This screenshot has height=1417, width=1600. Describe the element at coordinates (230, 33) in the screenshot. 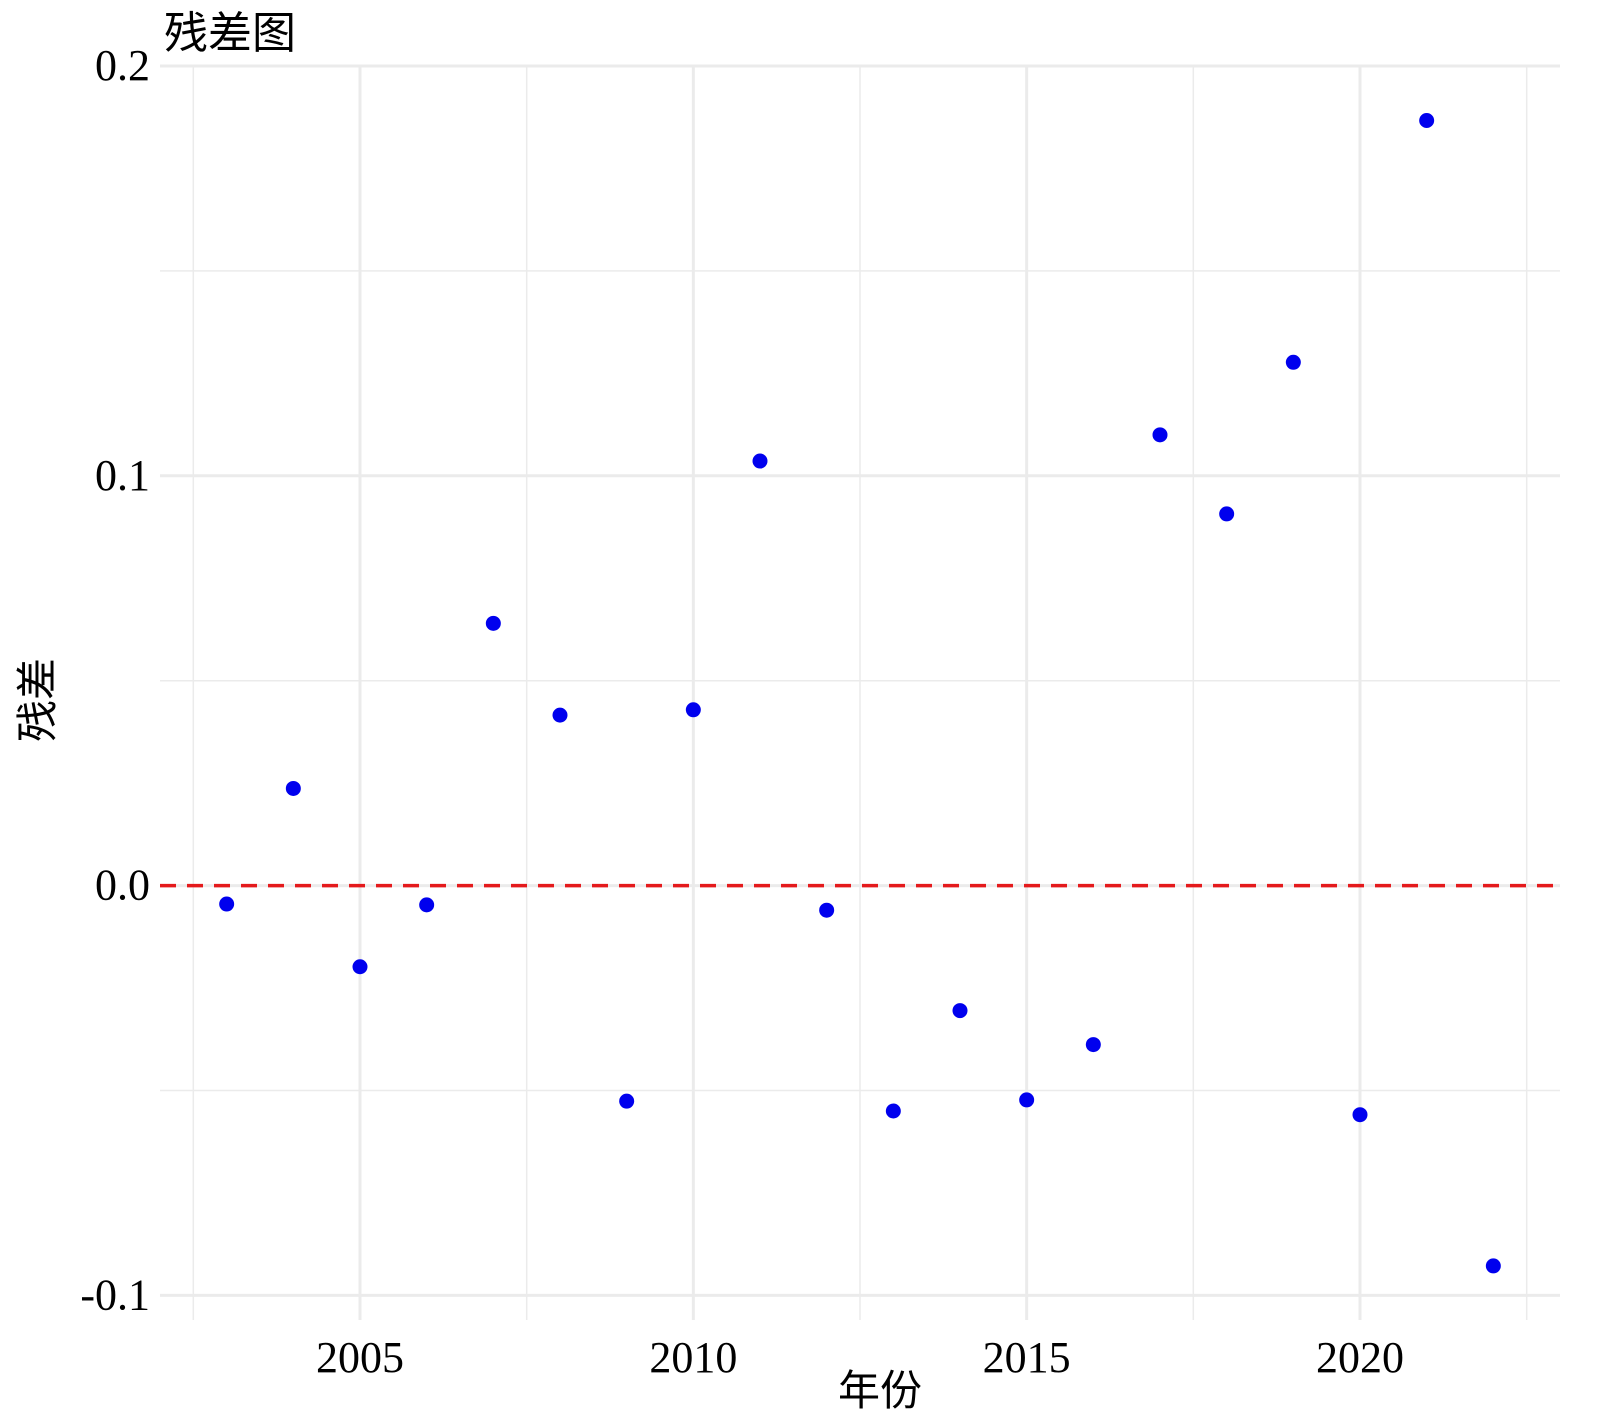

I see `chart-title: 残差图` at that location.